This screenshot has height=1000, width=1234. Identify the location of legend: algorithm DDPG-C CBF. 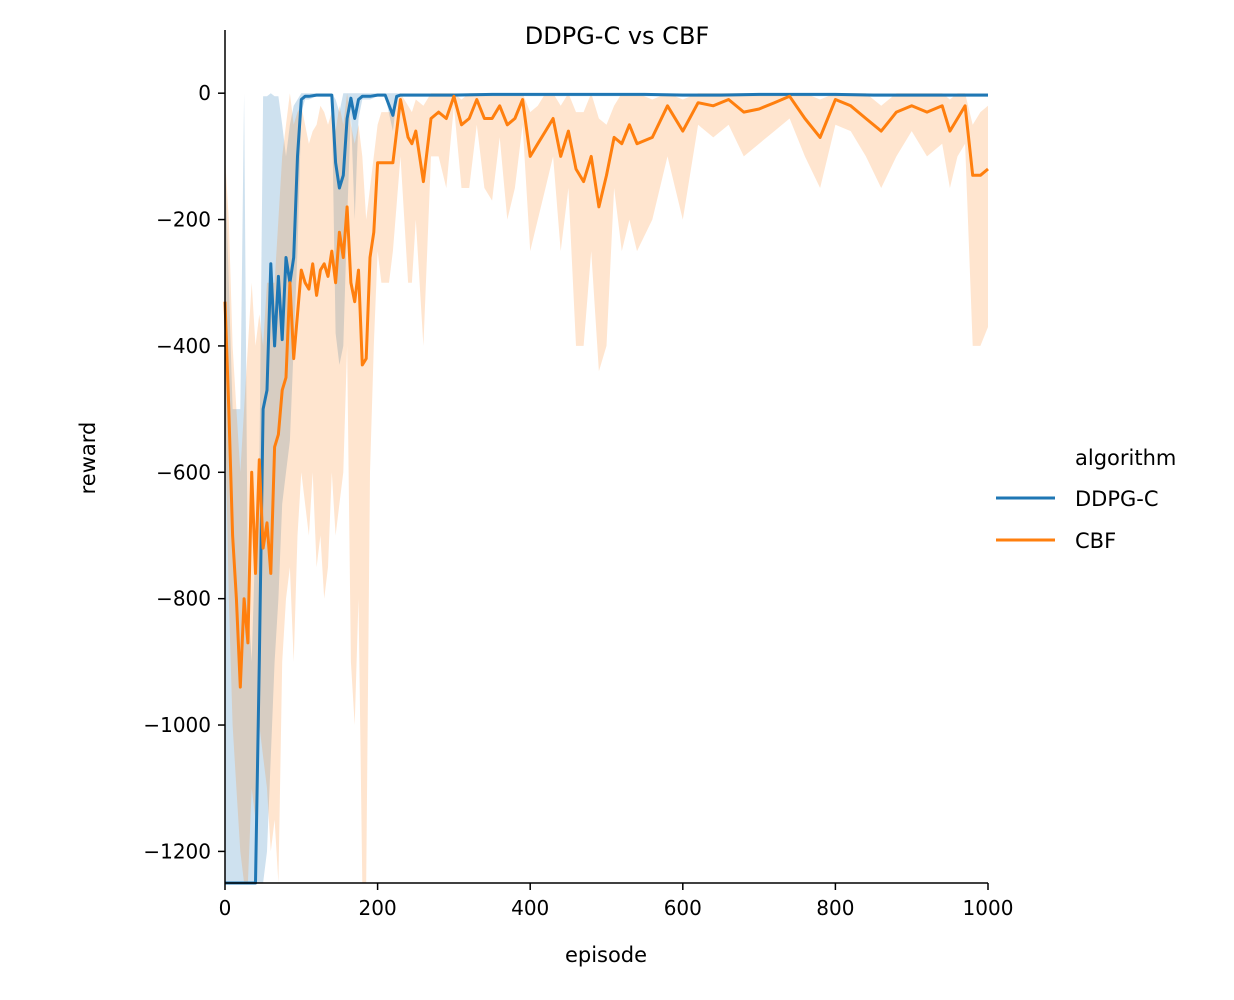
(1086, 499).